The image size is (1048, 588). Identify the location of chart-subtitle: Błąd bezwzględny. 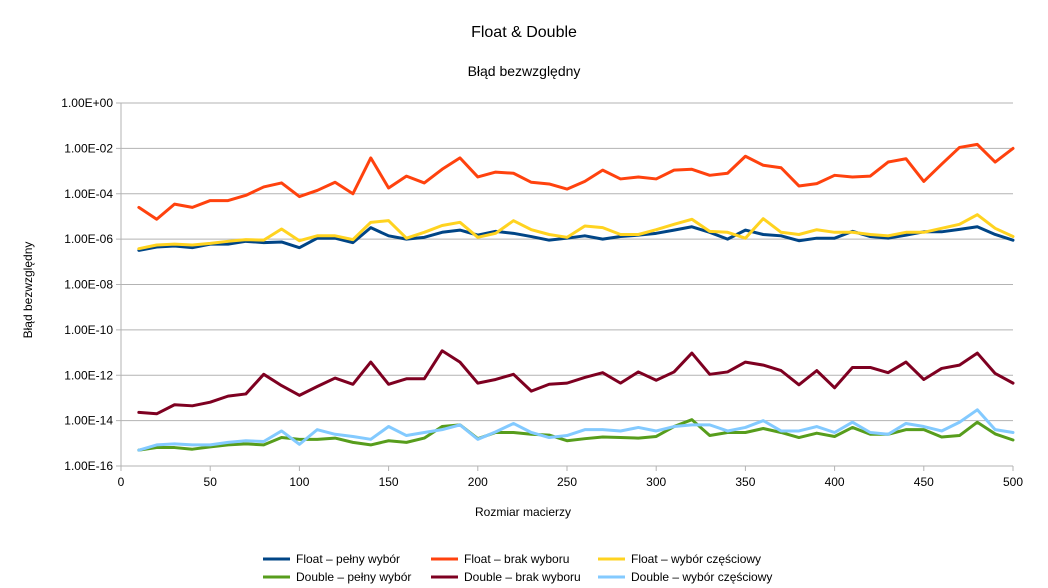
(524, 71).